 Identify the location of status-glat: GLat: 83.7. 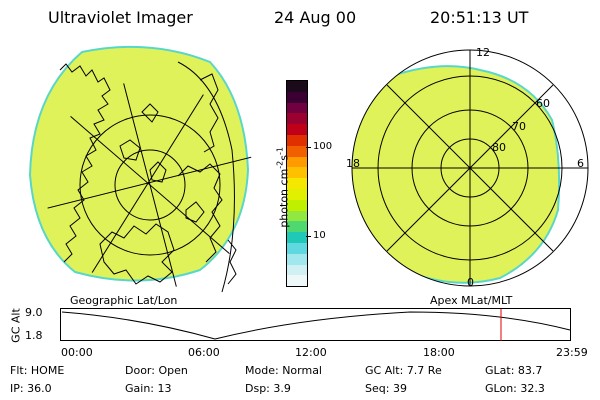
(513, 370).